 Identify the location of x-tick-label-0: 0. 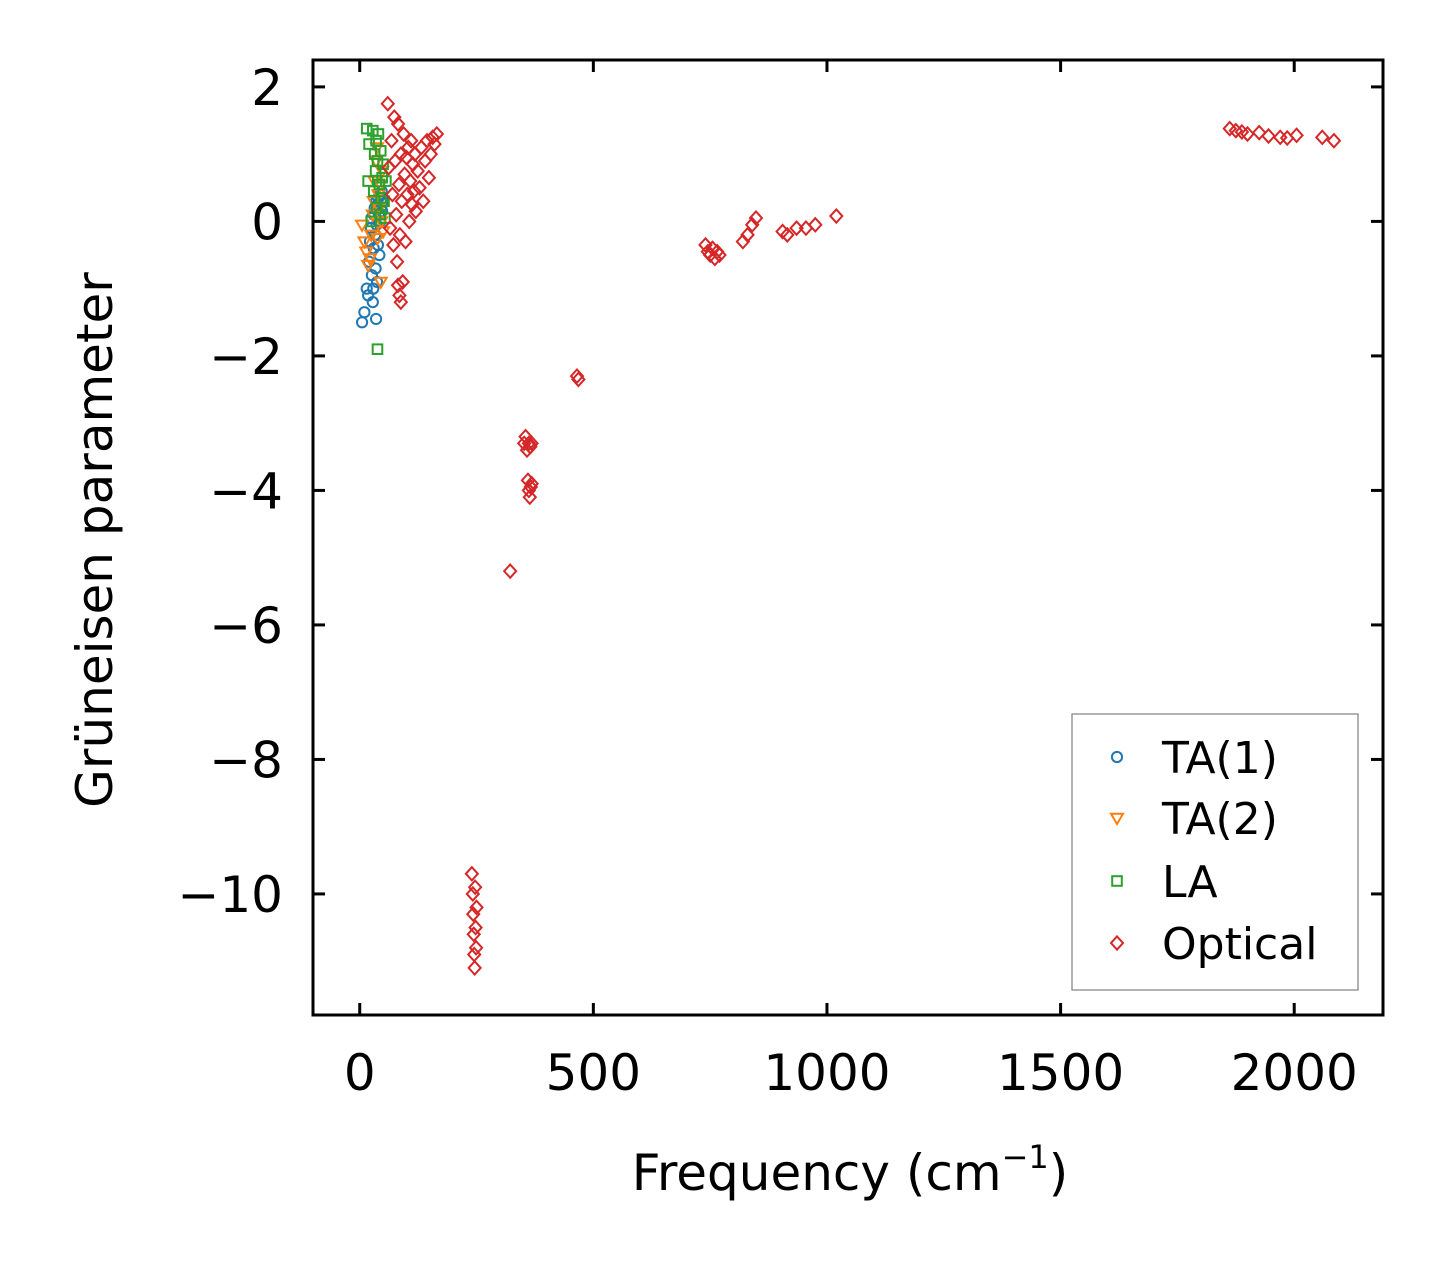
(360, 1073).